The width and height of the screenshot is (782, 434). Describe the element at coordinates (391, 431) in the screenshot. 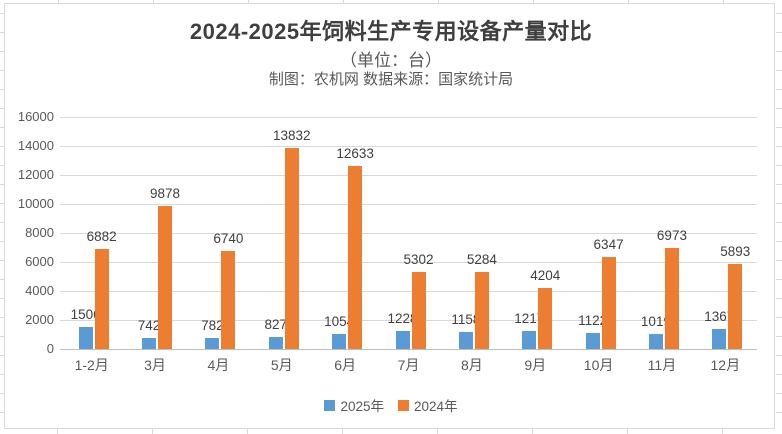

I see `worksheet-gridline-stubs-bottom` at that location.